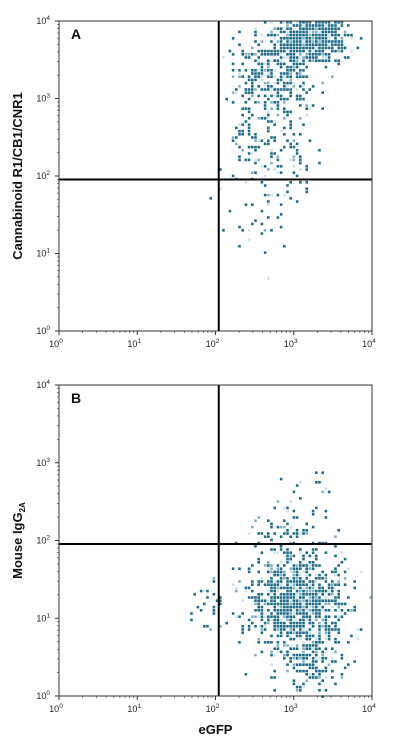 This screenshot has height=749, width=401. Describe the element at coordinates (291, 343) in the screenshot. I see `x-tick-label: 103` at that location.